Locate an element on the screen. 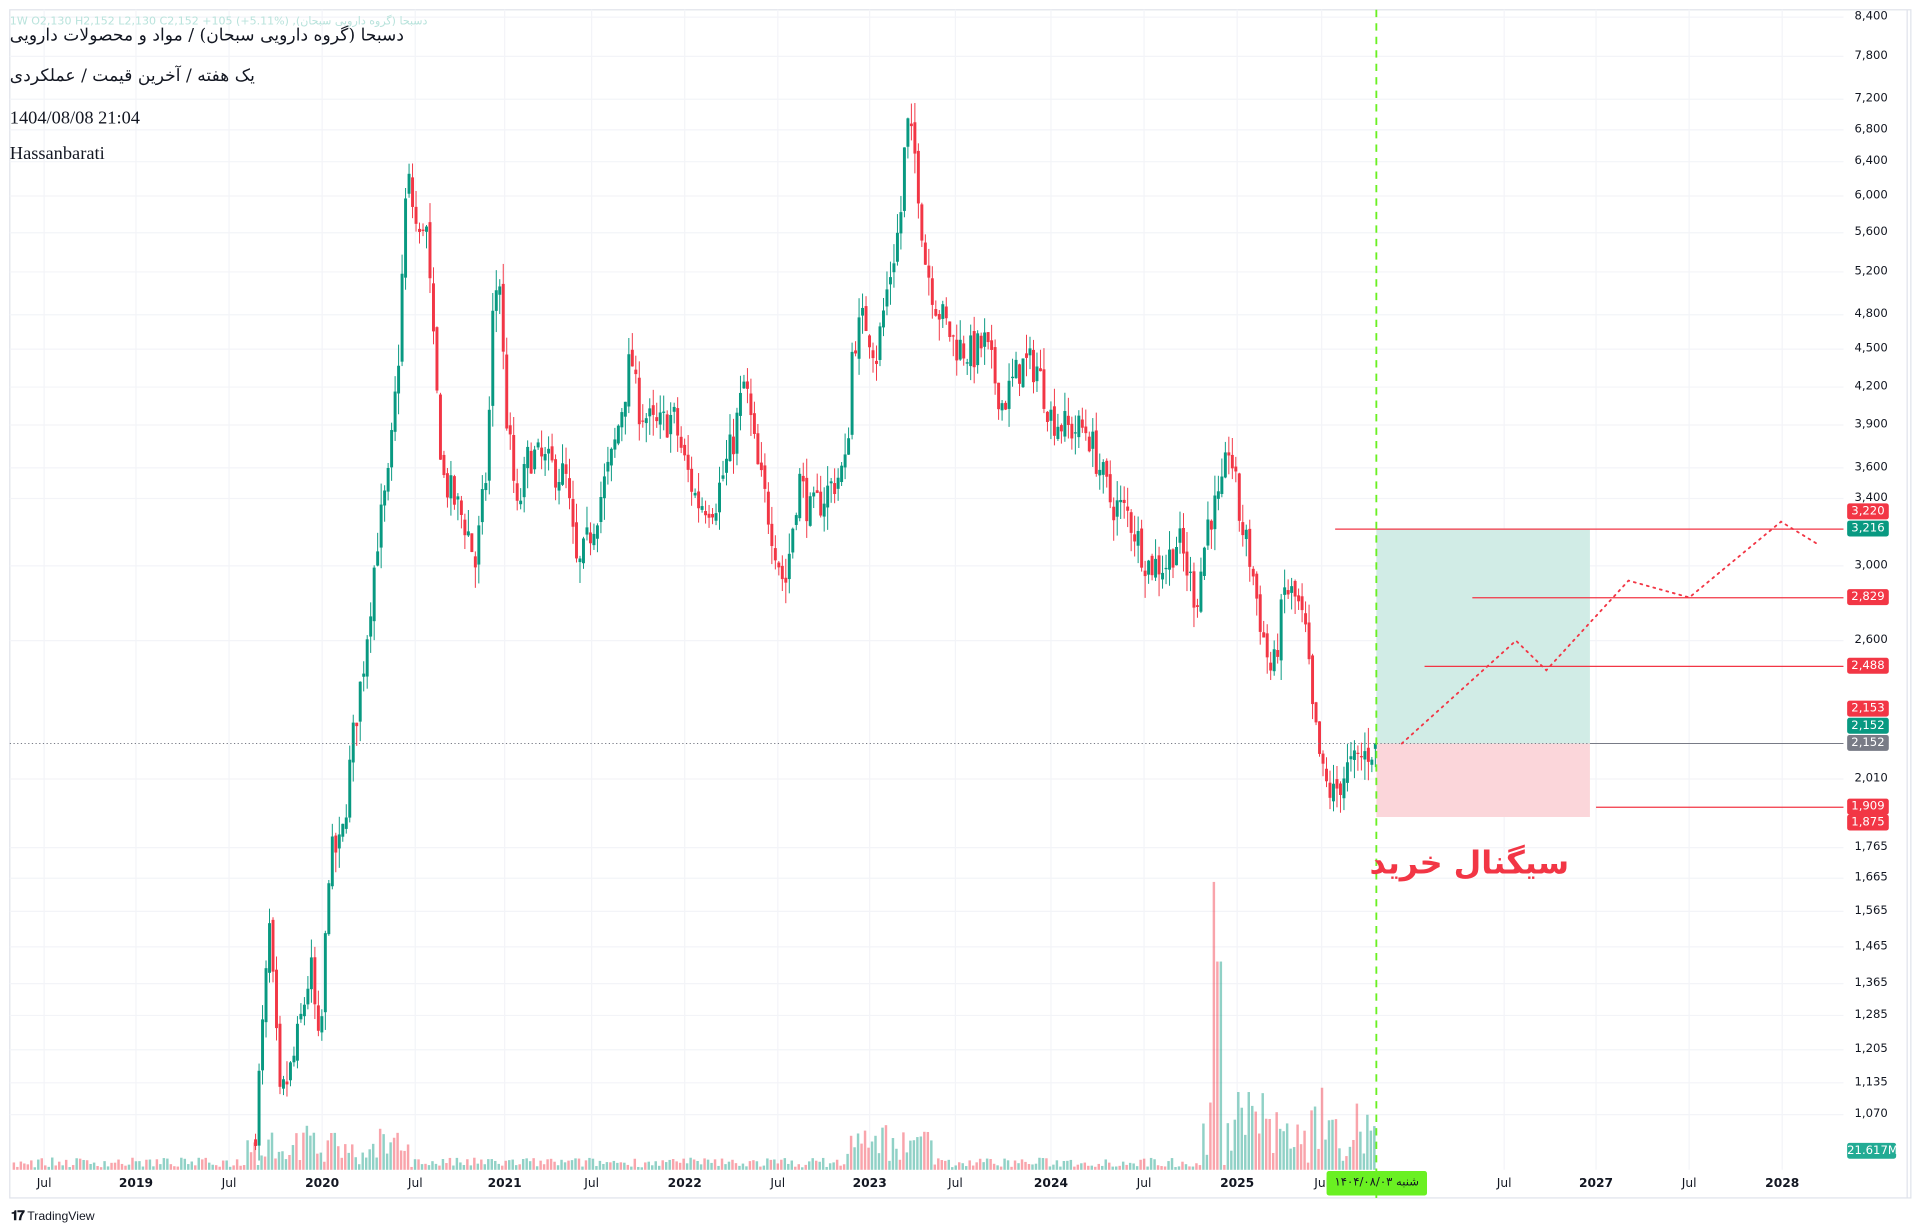 The width and height of the screenshot is (1917, 1232). buy-signal-label: سیگنال خرید is located at coordinates (1469, 863).